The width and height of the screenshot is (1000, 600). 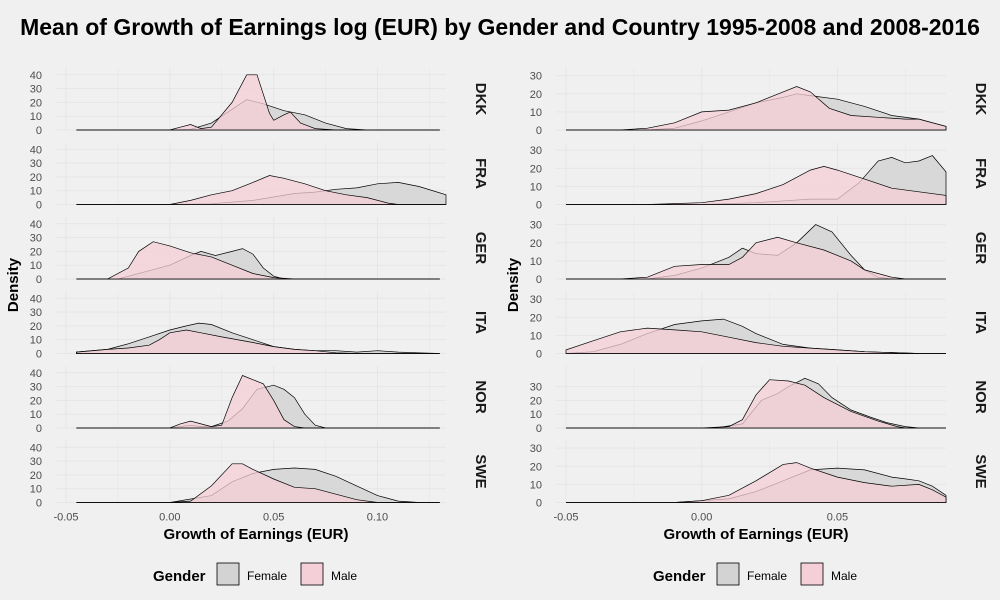 What do you see at coordinates (759, 326) in the screenshot?
I see `panel-ita: 0 10 20 30 ITA` at bounding box center [759, 326].